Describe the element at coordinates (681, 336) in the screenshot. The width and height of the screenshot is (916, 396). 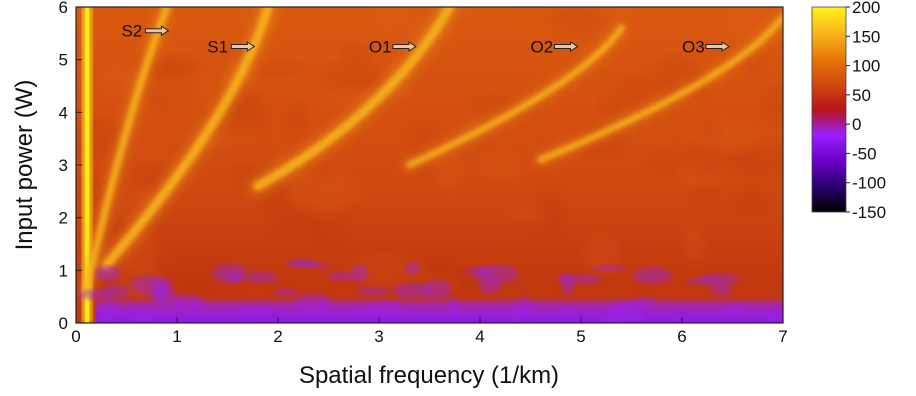
I see `x-tick-label: 6` at that location.